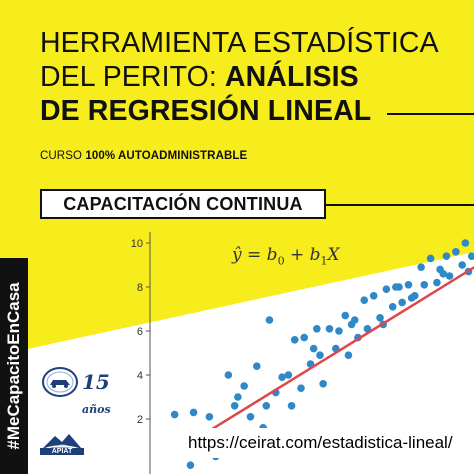 The width and height of the screenshot is (474, 474). What do you see at coordinates (140, 420) in the screenshot?
I see `y-tick-label: 2` at bounding box center [140, 420].